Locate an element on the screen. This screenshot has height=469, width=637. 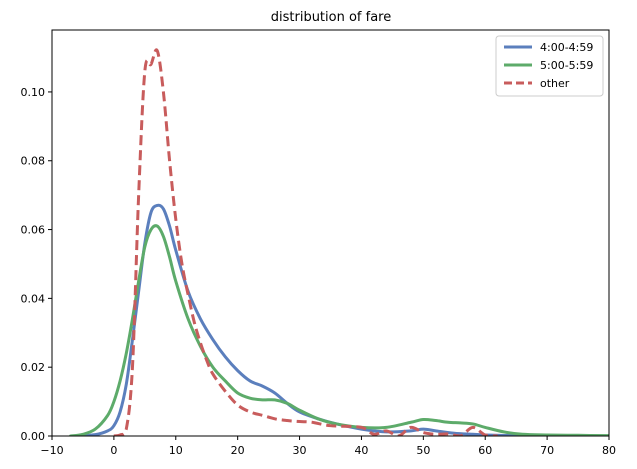
x-tick-label: 20 is located at coordinates (238, 450).